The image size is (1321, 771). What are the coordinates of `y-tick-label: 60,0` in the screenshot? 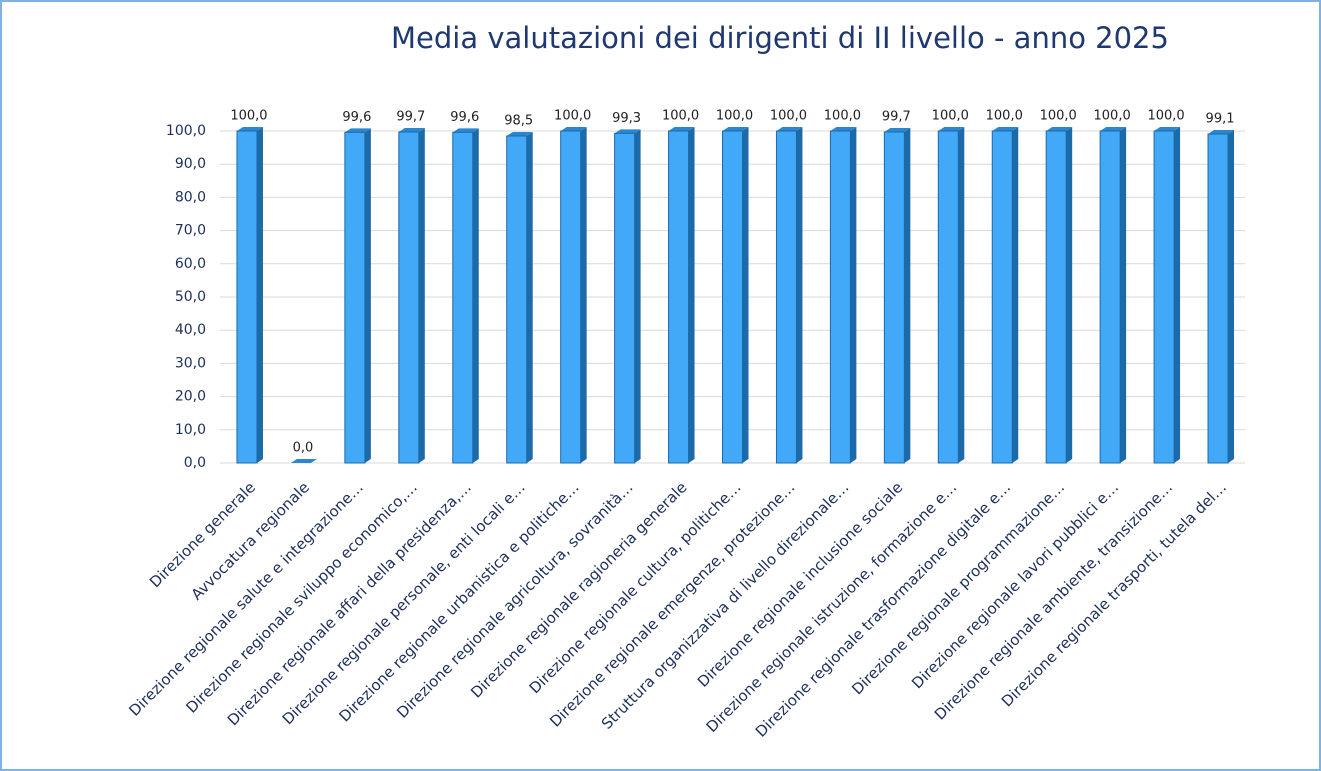 It's located at (190, 264).